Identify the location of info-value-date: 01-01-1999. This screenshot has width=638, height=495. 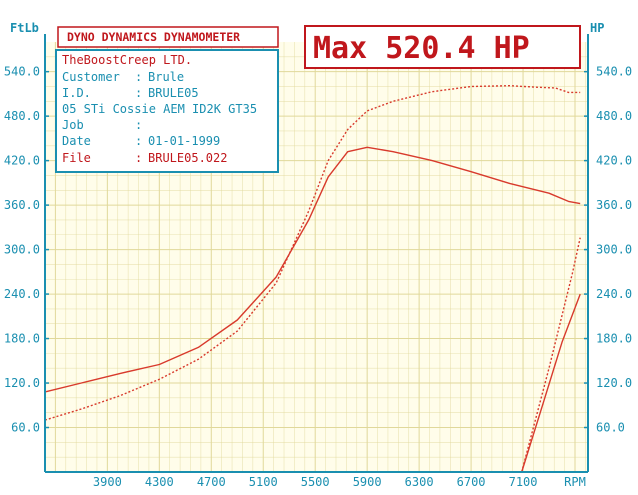
(184, 141).